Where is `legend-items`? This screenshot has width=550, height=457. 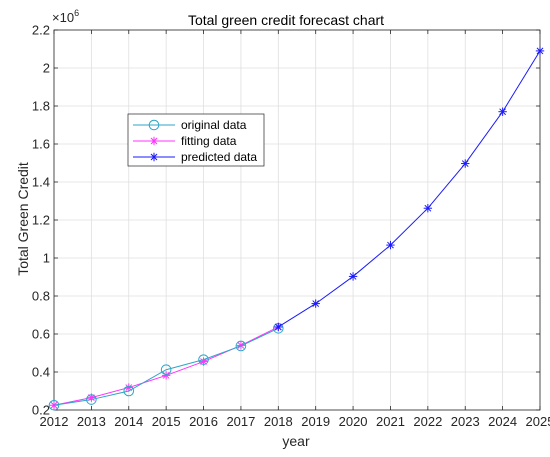
legend-items is located at coordinates (154, 140).